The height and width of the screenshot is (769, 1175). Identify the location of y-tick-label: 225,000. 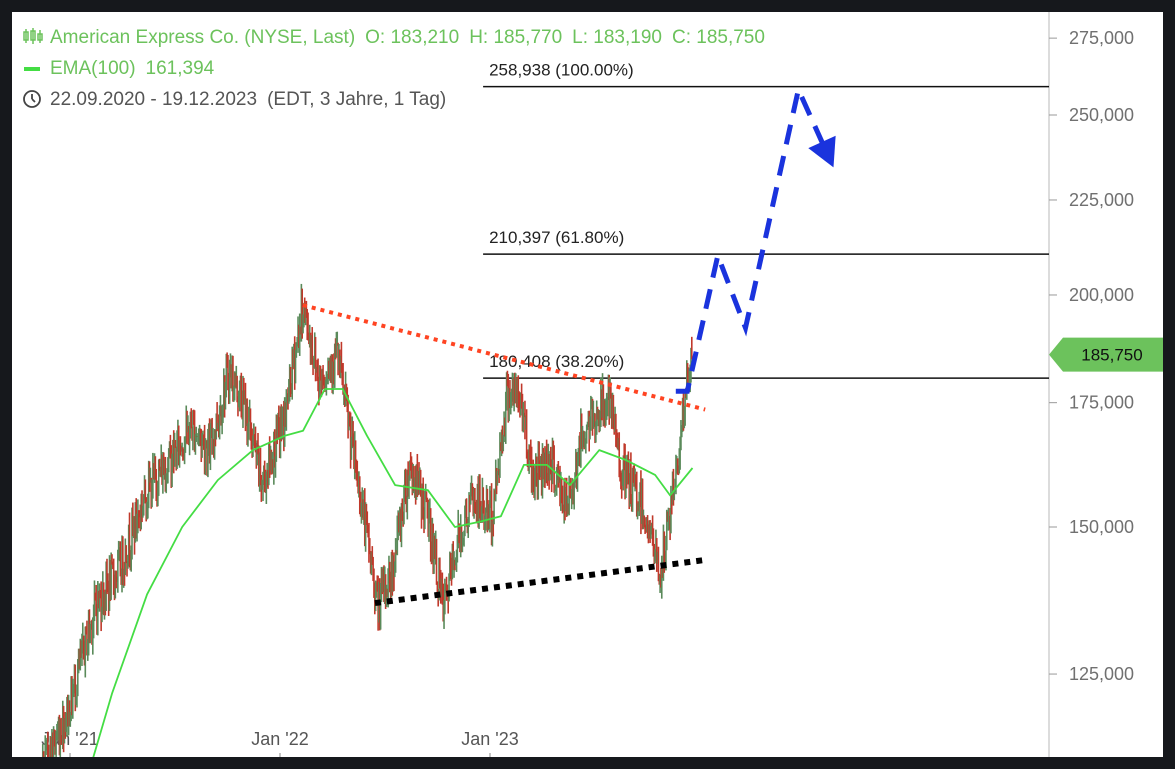
(1101, 200).